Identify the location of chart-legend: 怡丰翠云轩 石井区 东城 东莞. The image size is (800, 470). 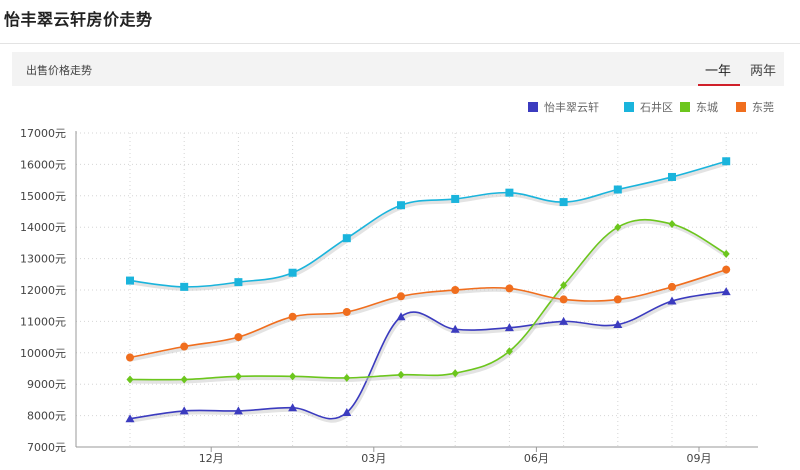
(651, 107).